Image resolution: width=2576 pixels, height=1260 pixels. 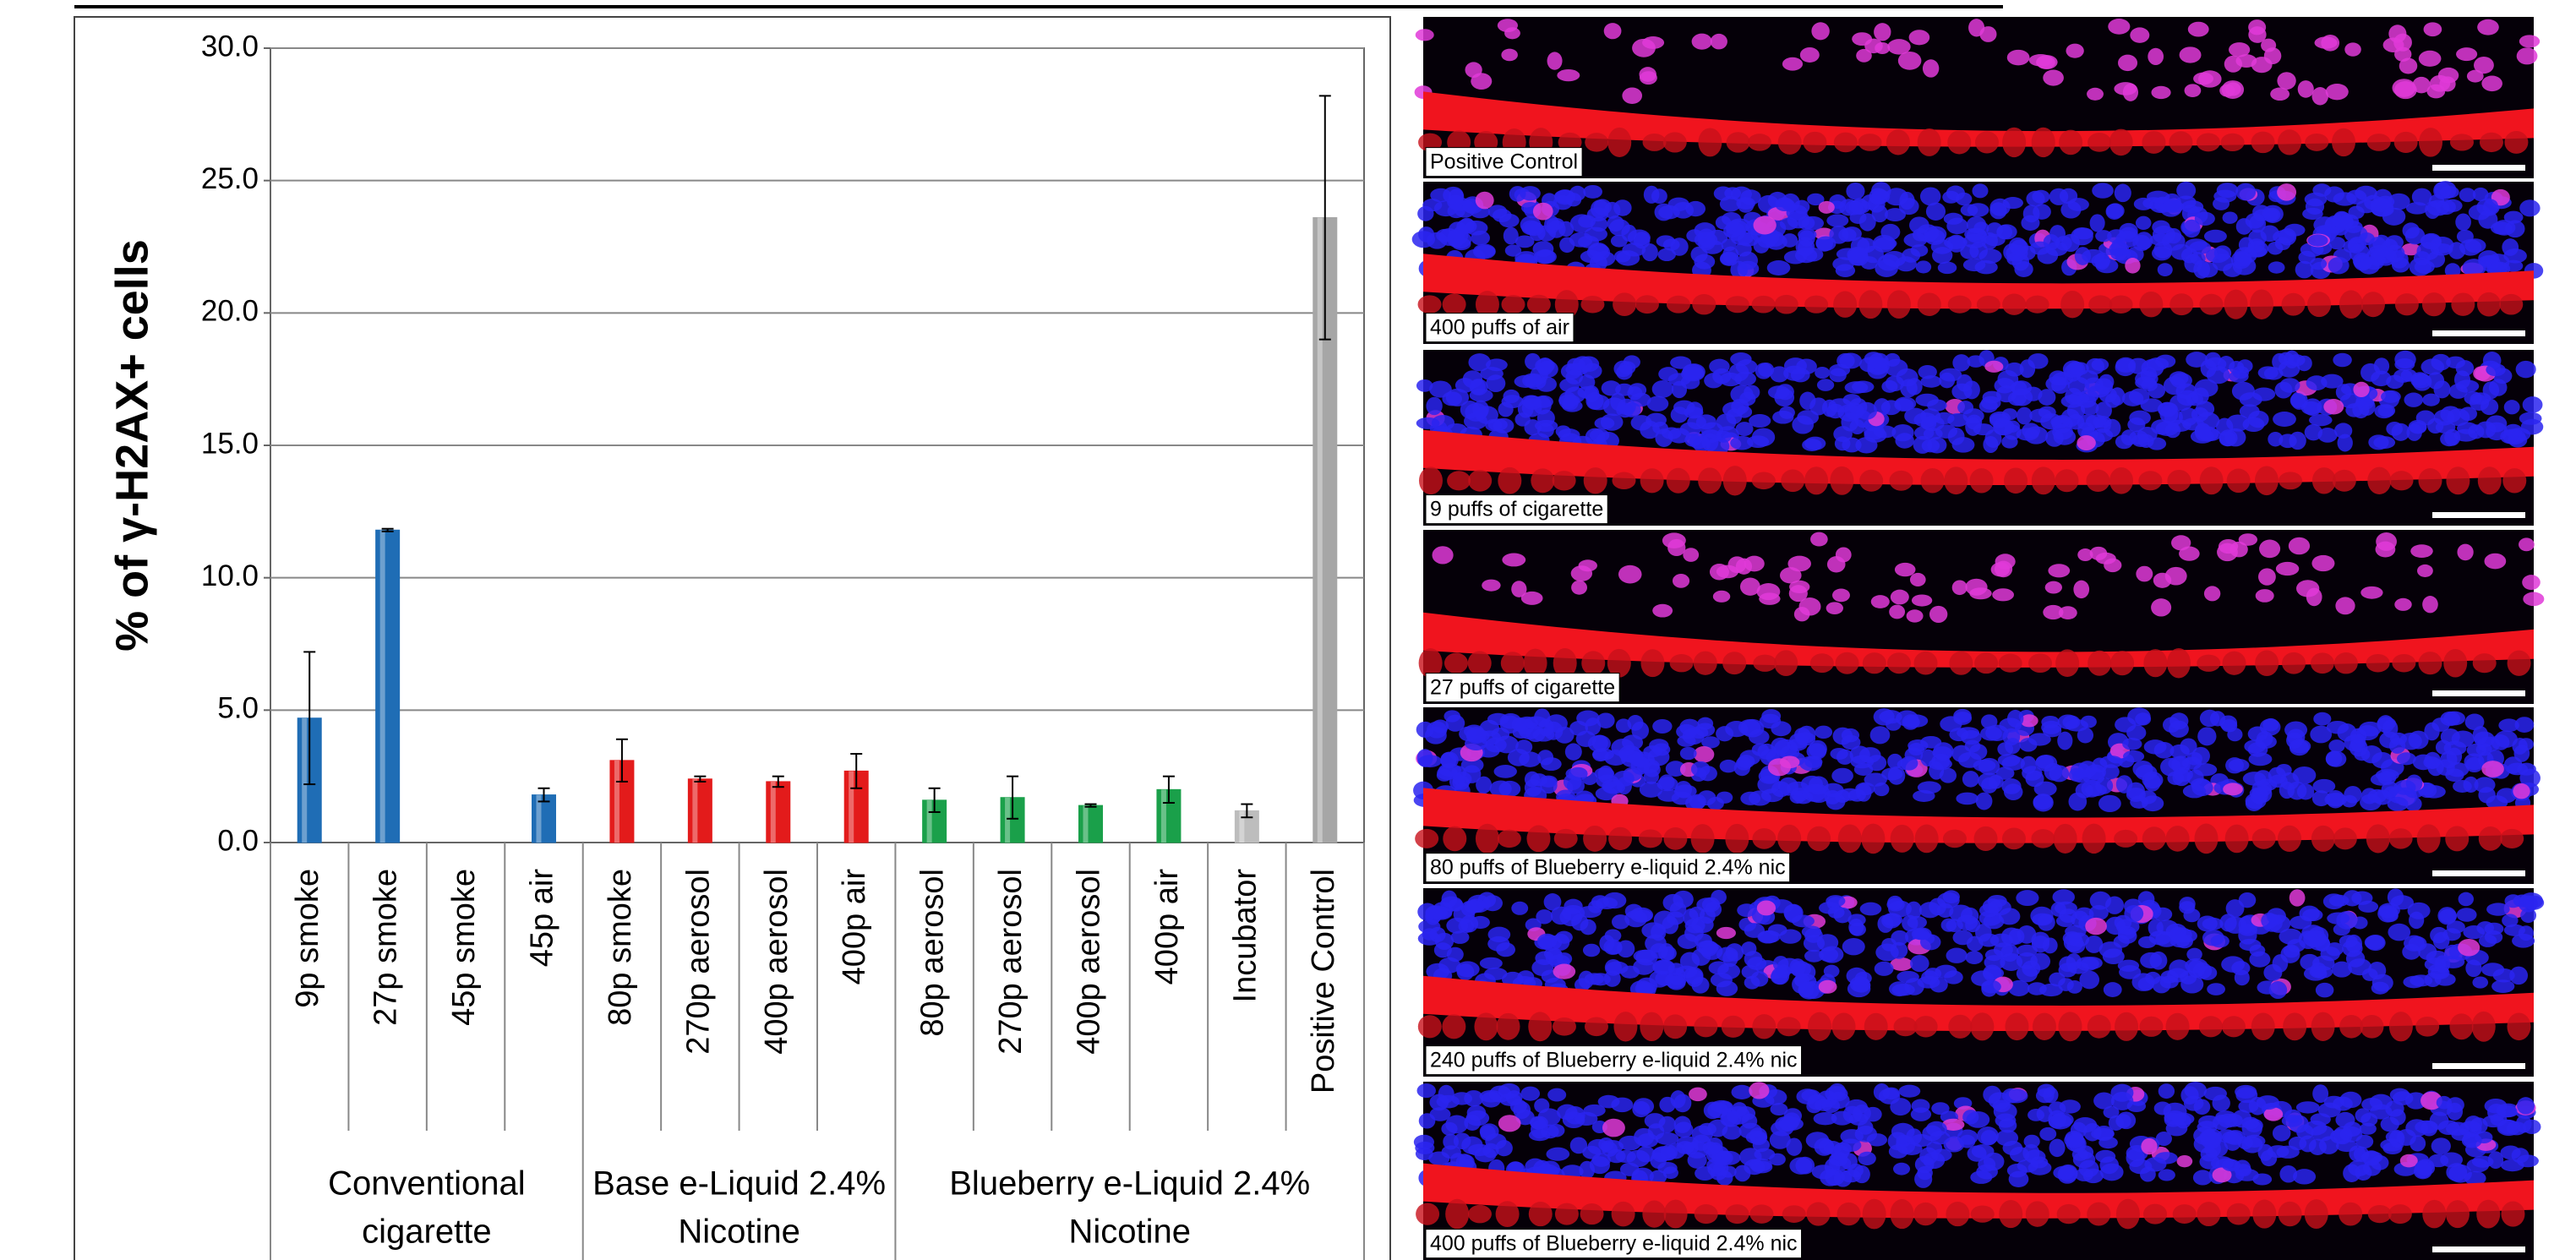 I want to click on micrograph: Positive Control, so click(x=1977, y=97).